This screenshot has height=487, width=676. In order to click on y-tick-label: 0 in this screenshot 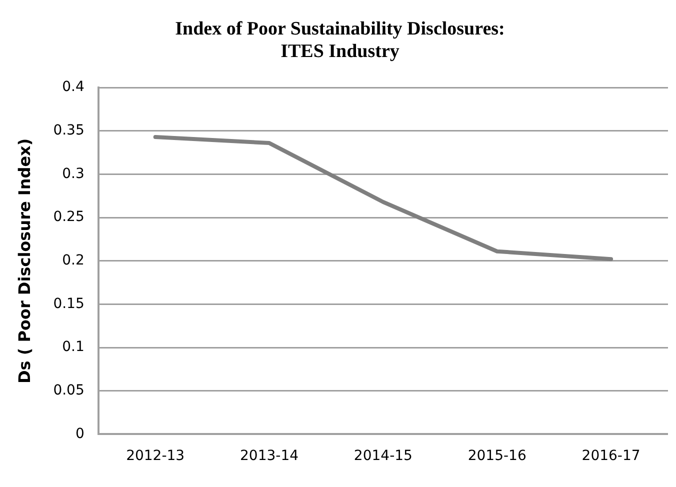, I will do `click(79, 434)`.